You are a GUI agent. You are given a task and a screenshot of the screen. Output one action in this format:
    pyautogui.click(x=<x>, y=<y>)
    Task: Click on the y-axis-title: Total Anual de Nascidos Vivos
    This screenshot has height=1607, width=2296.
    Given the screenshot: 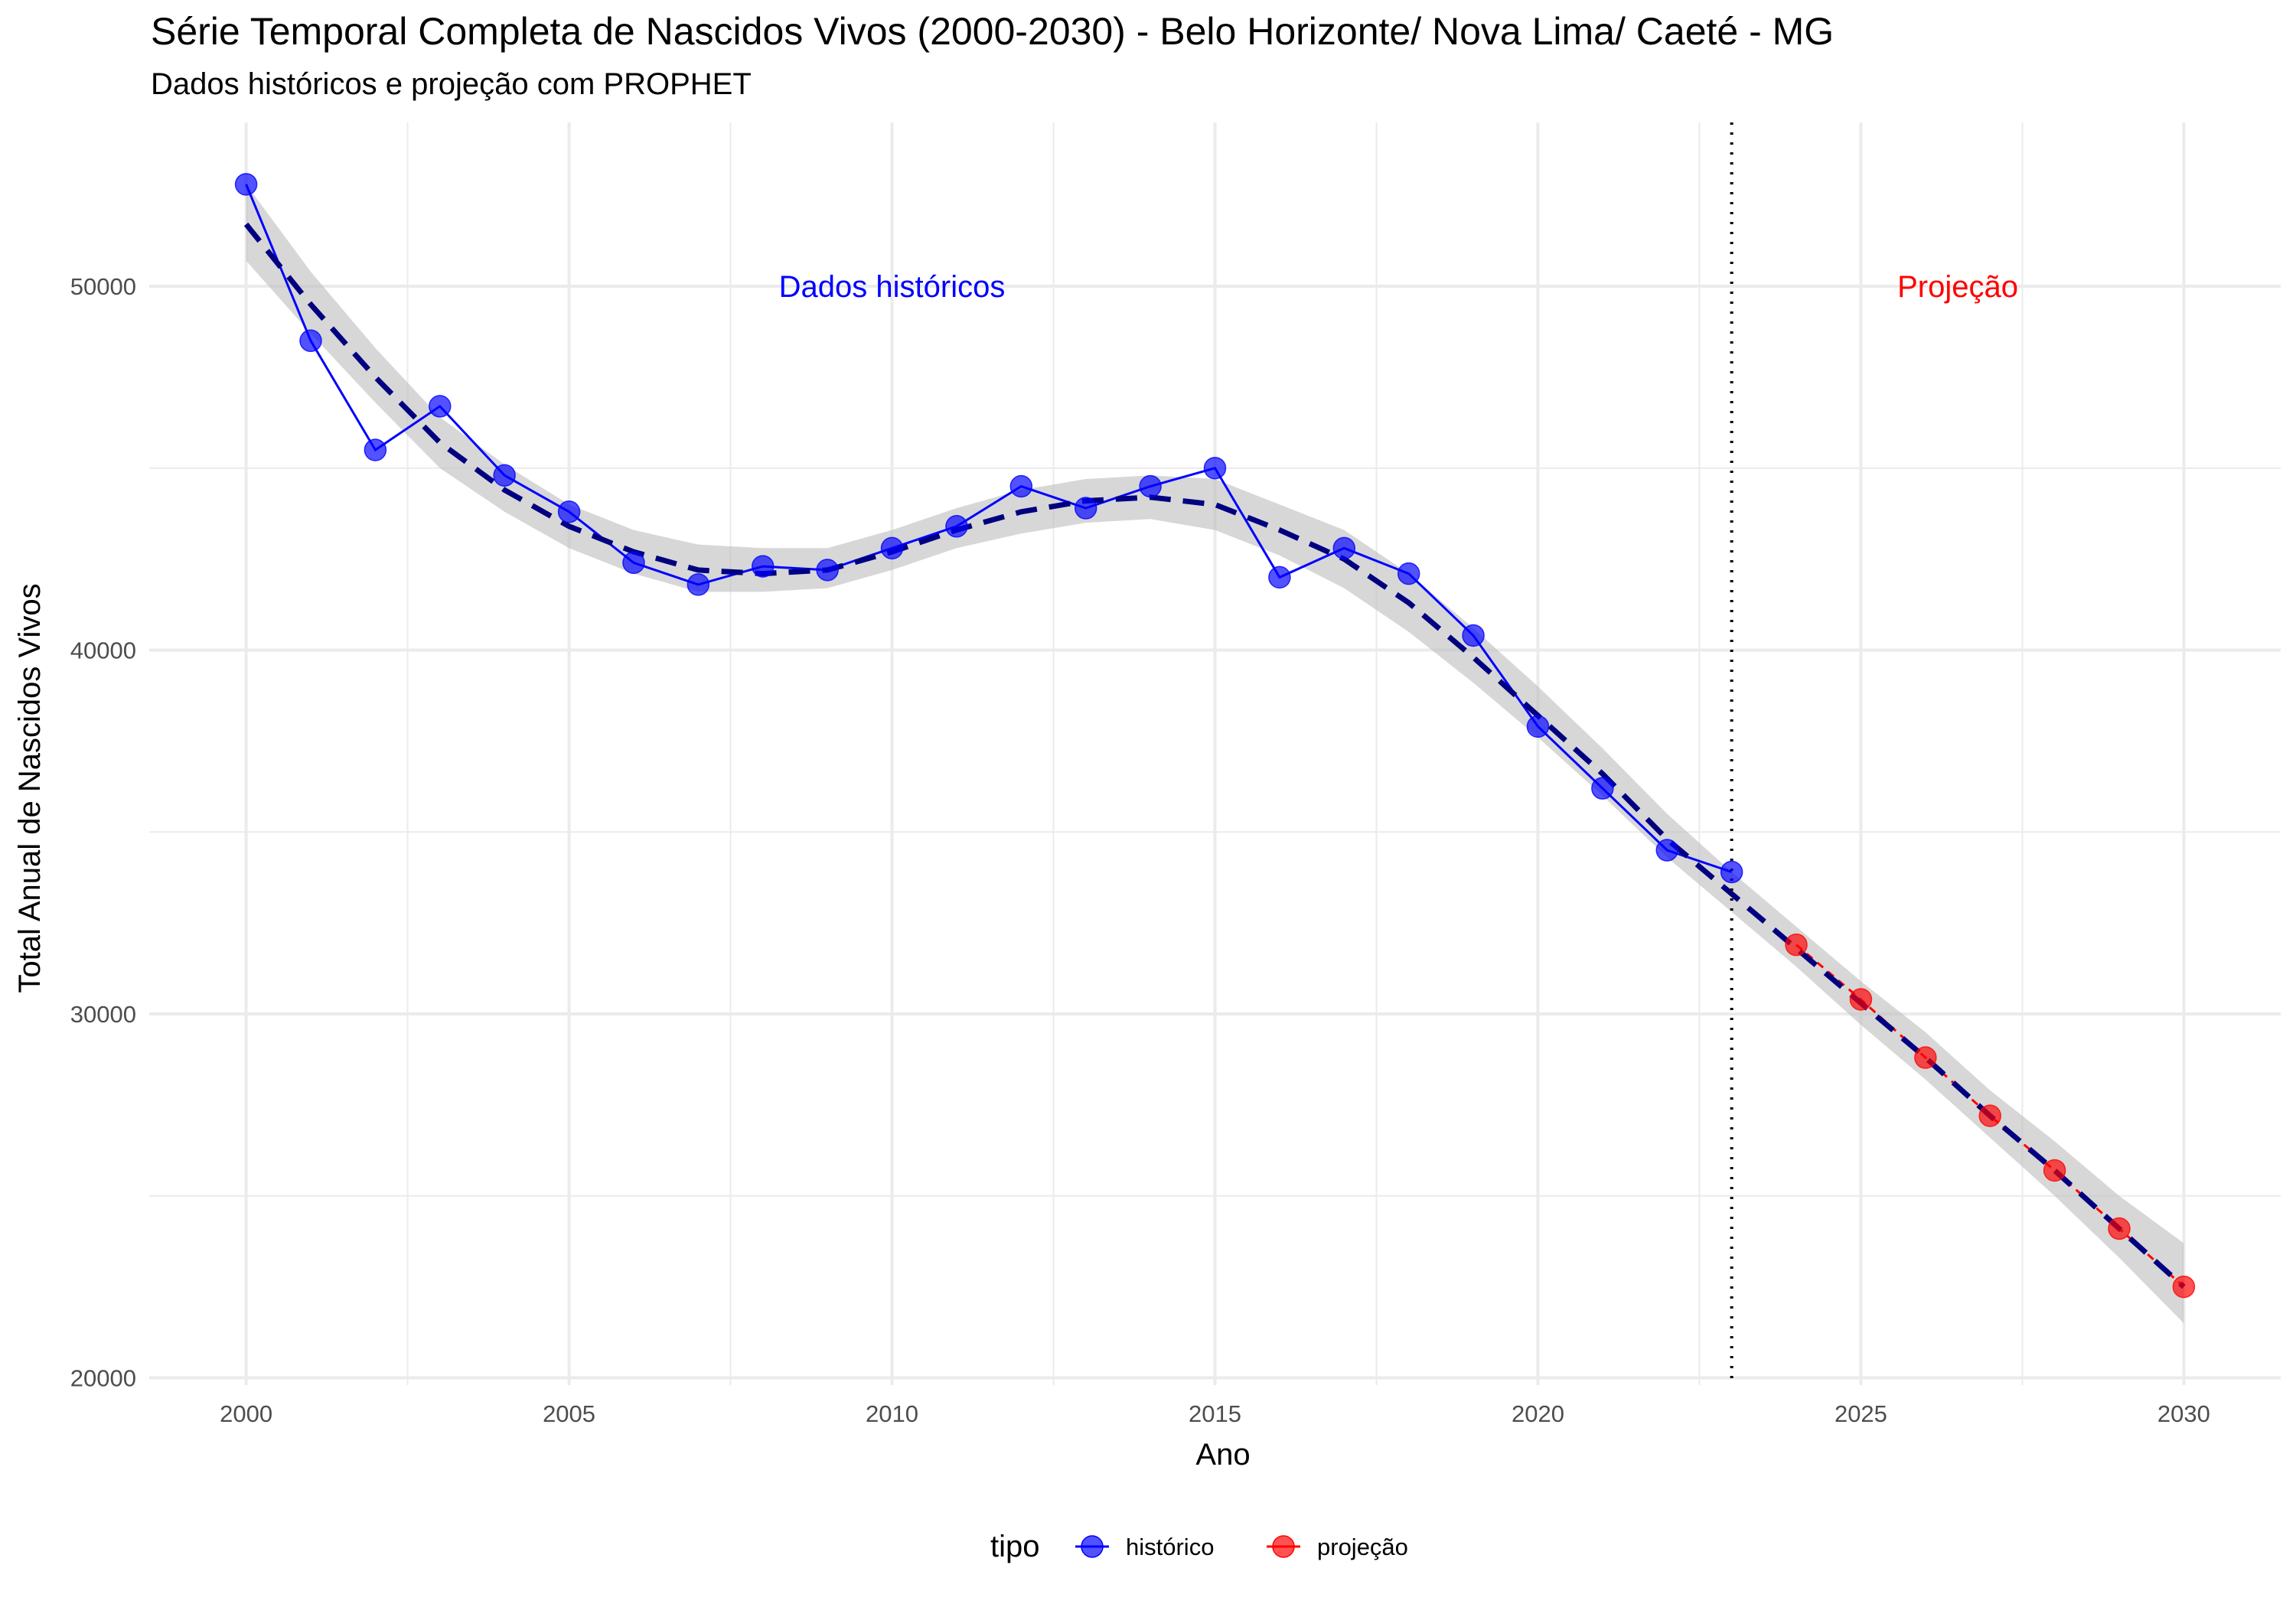 What is the action you would take?
    pyautogui.click(x=30, y=788)
    